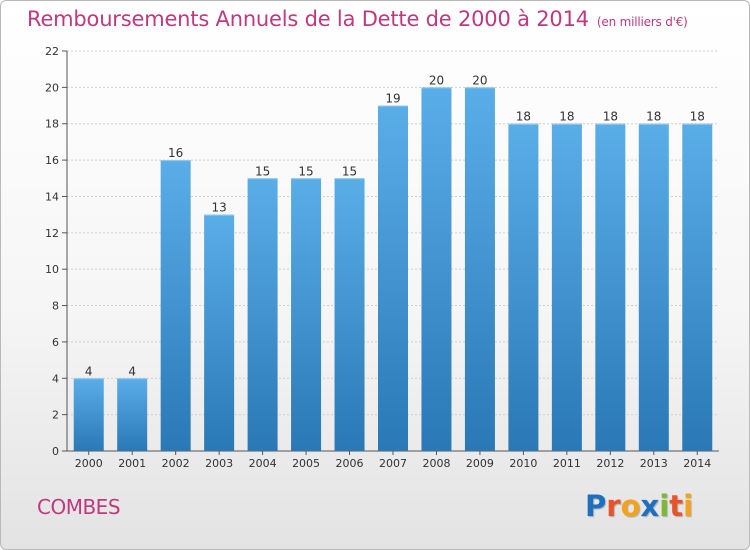 The image size is (750, 550). What do you see at coordinates (175, 153) in the screenshot?
I see `data-label: 16` at bounding box center [175, 153].